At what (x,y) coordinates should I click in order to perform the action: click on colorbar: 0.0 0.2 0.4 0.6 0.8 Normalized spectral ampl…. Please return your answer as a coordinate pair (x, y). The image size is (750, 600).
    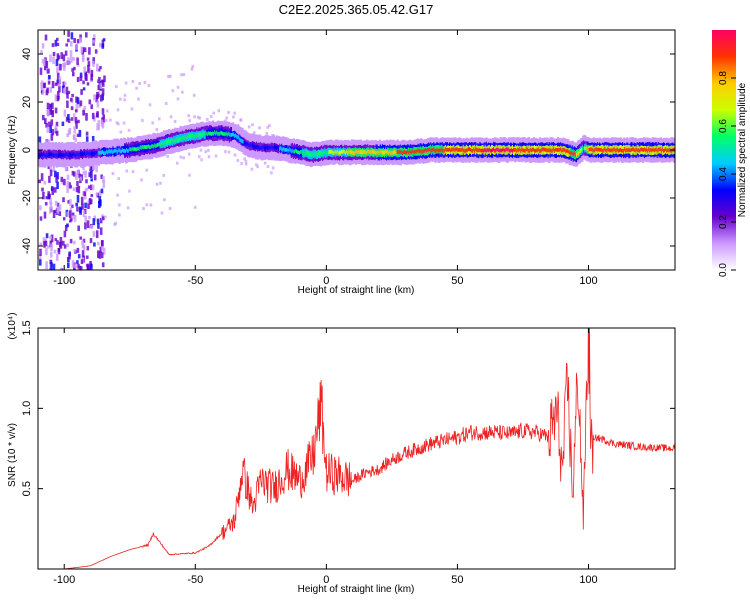
    Looking at the image, I should click on (730, 153).